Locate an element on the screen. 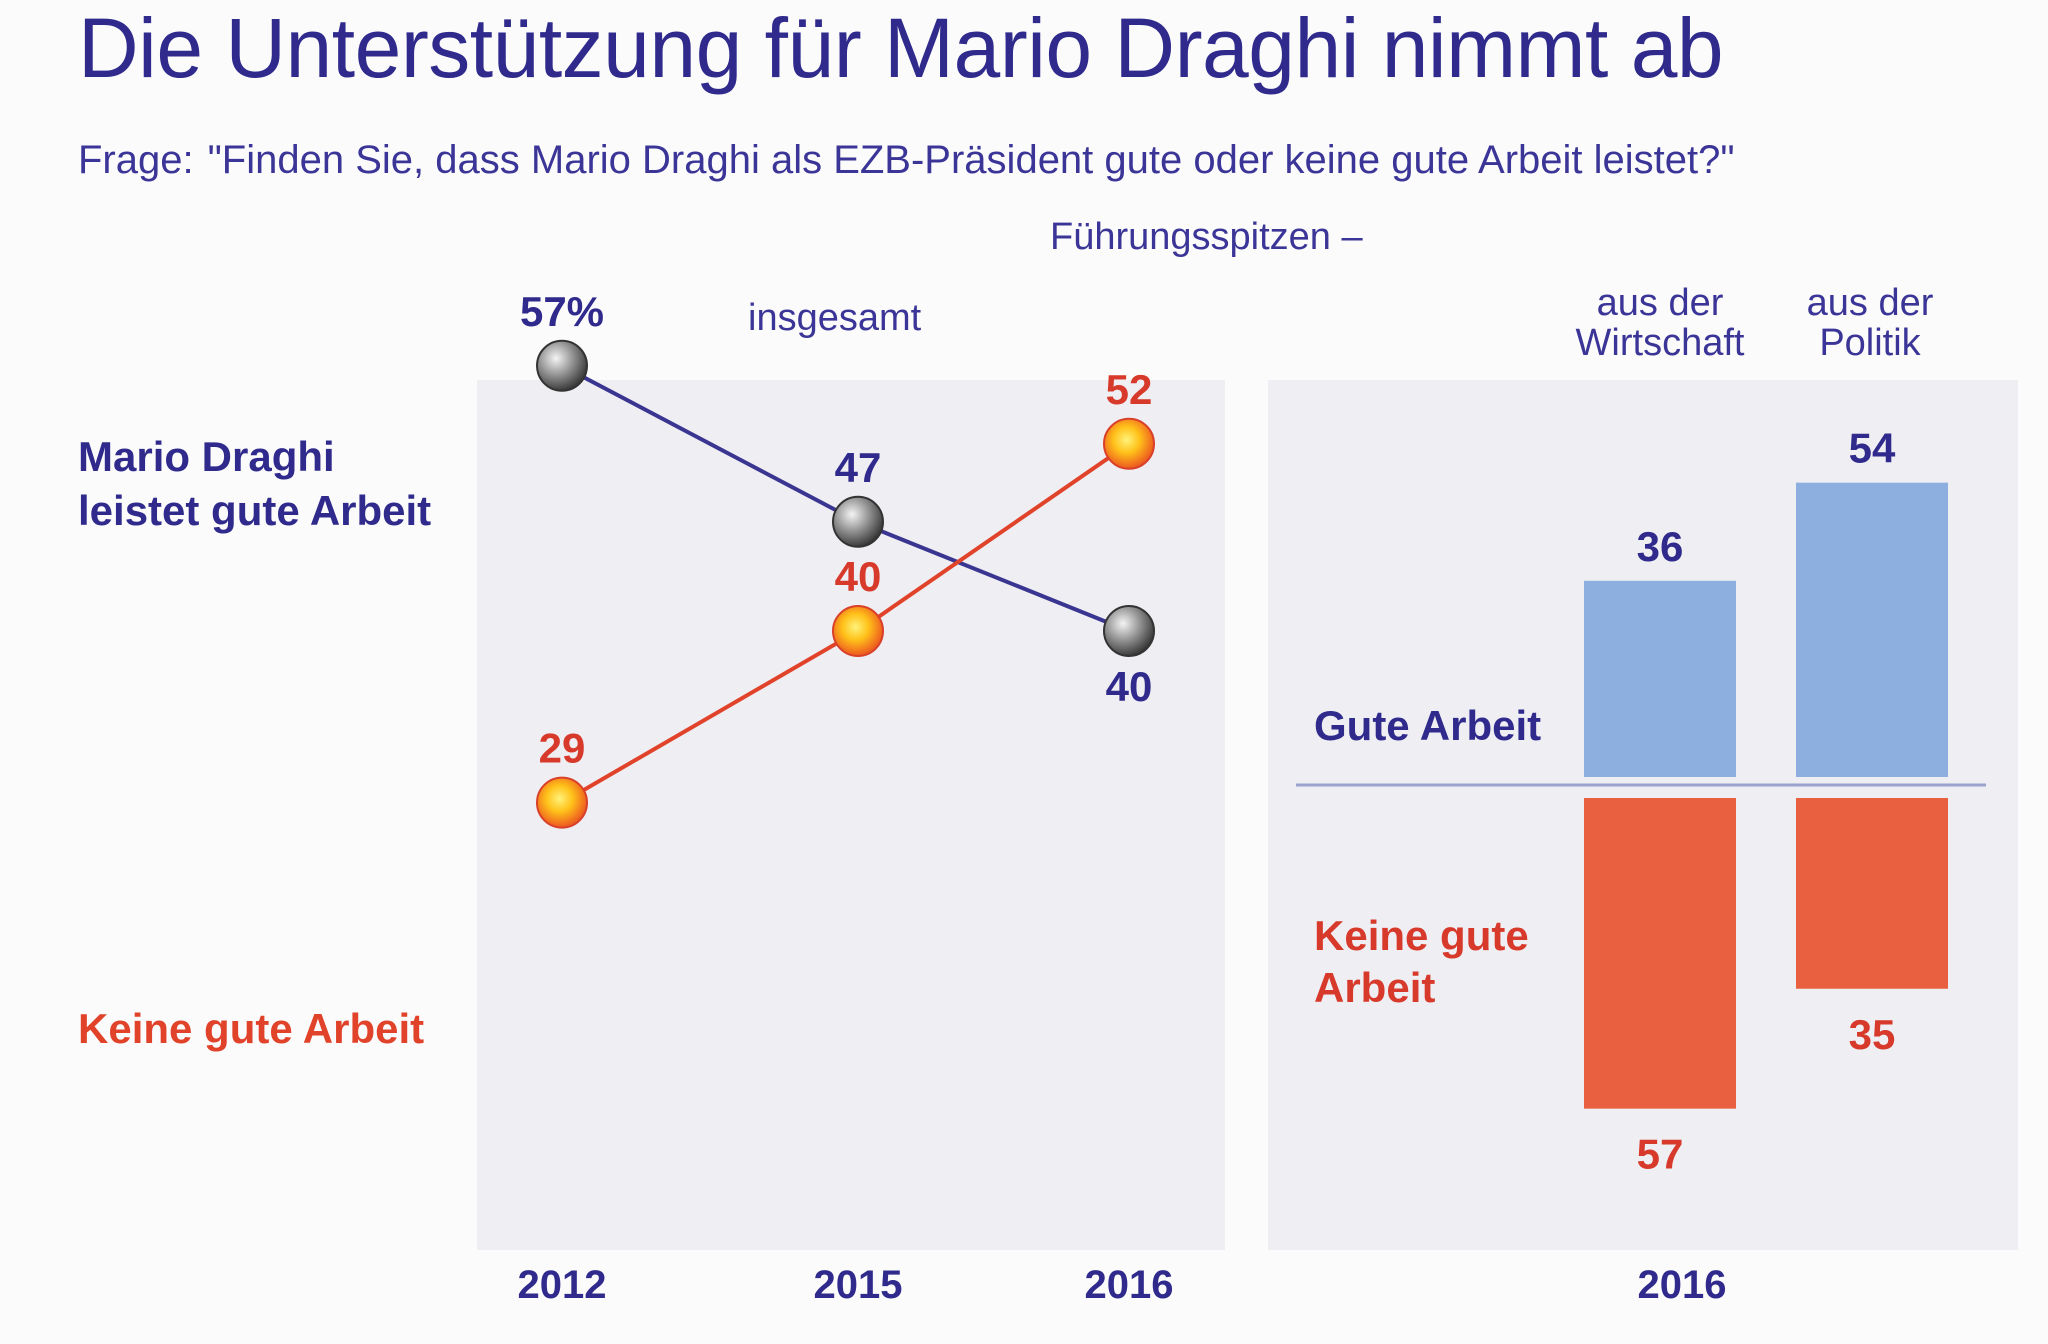 The height and width of the screenshot is (1344, 2048). category-economy-line2: Wirtschaft is located at coordinates (1660, 343).